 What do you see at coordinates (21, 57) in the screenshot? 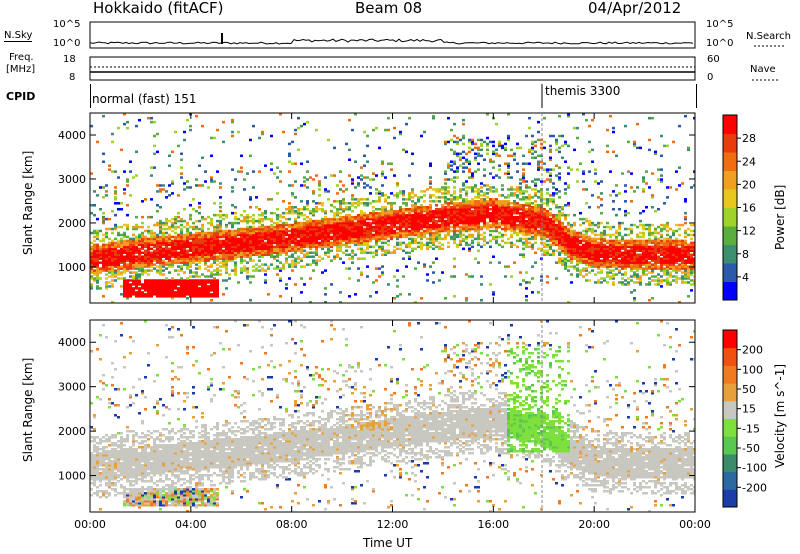
I see `freq-label: Freq.` at bounding box center [21, 57].